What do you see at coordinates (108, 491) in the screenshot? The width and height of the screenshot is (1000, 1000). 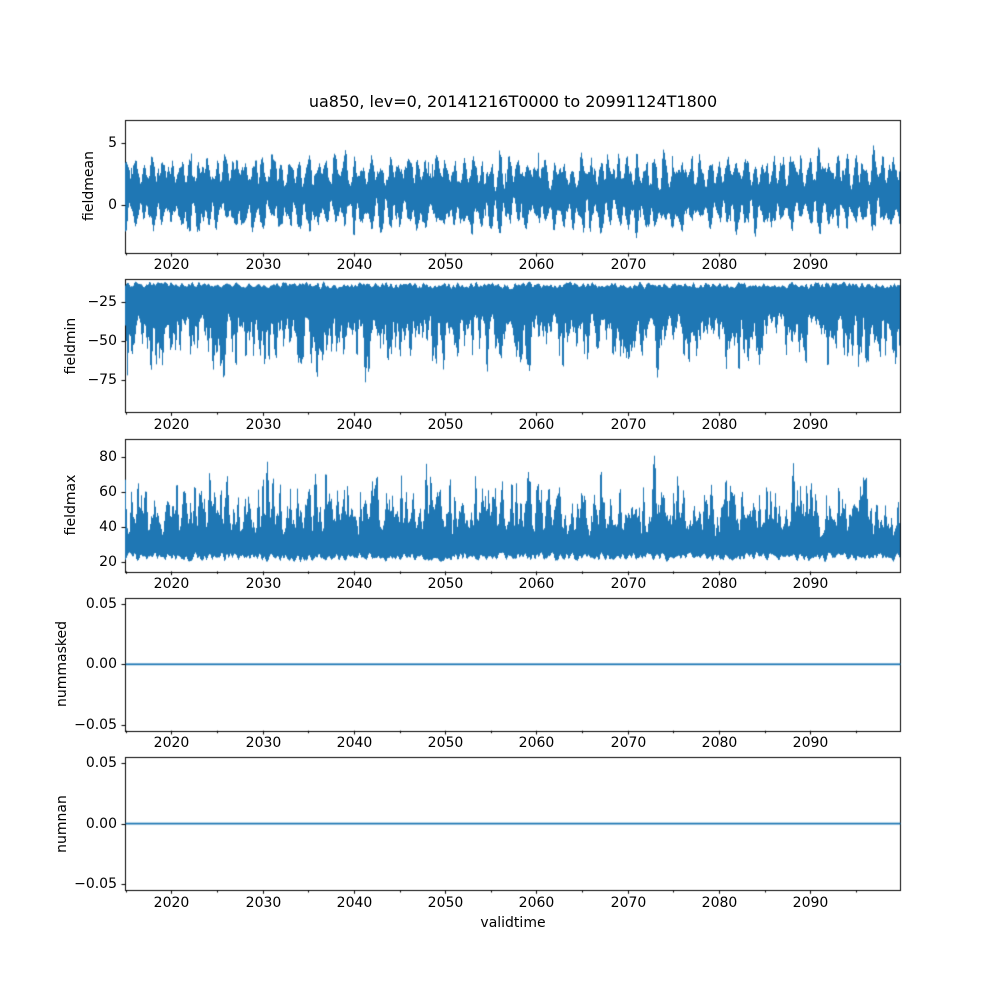 I see `y-tick-label: 60` at bounding box center [108, 491].